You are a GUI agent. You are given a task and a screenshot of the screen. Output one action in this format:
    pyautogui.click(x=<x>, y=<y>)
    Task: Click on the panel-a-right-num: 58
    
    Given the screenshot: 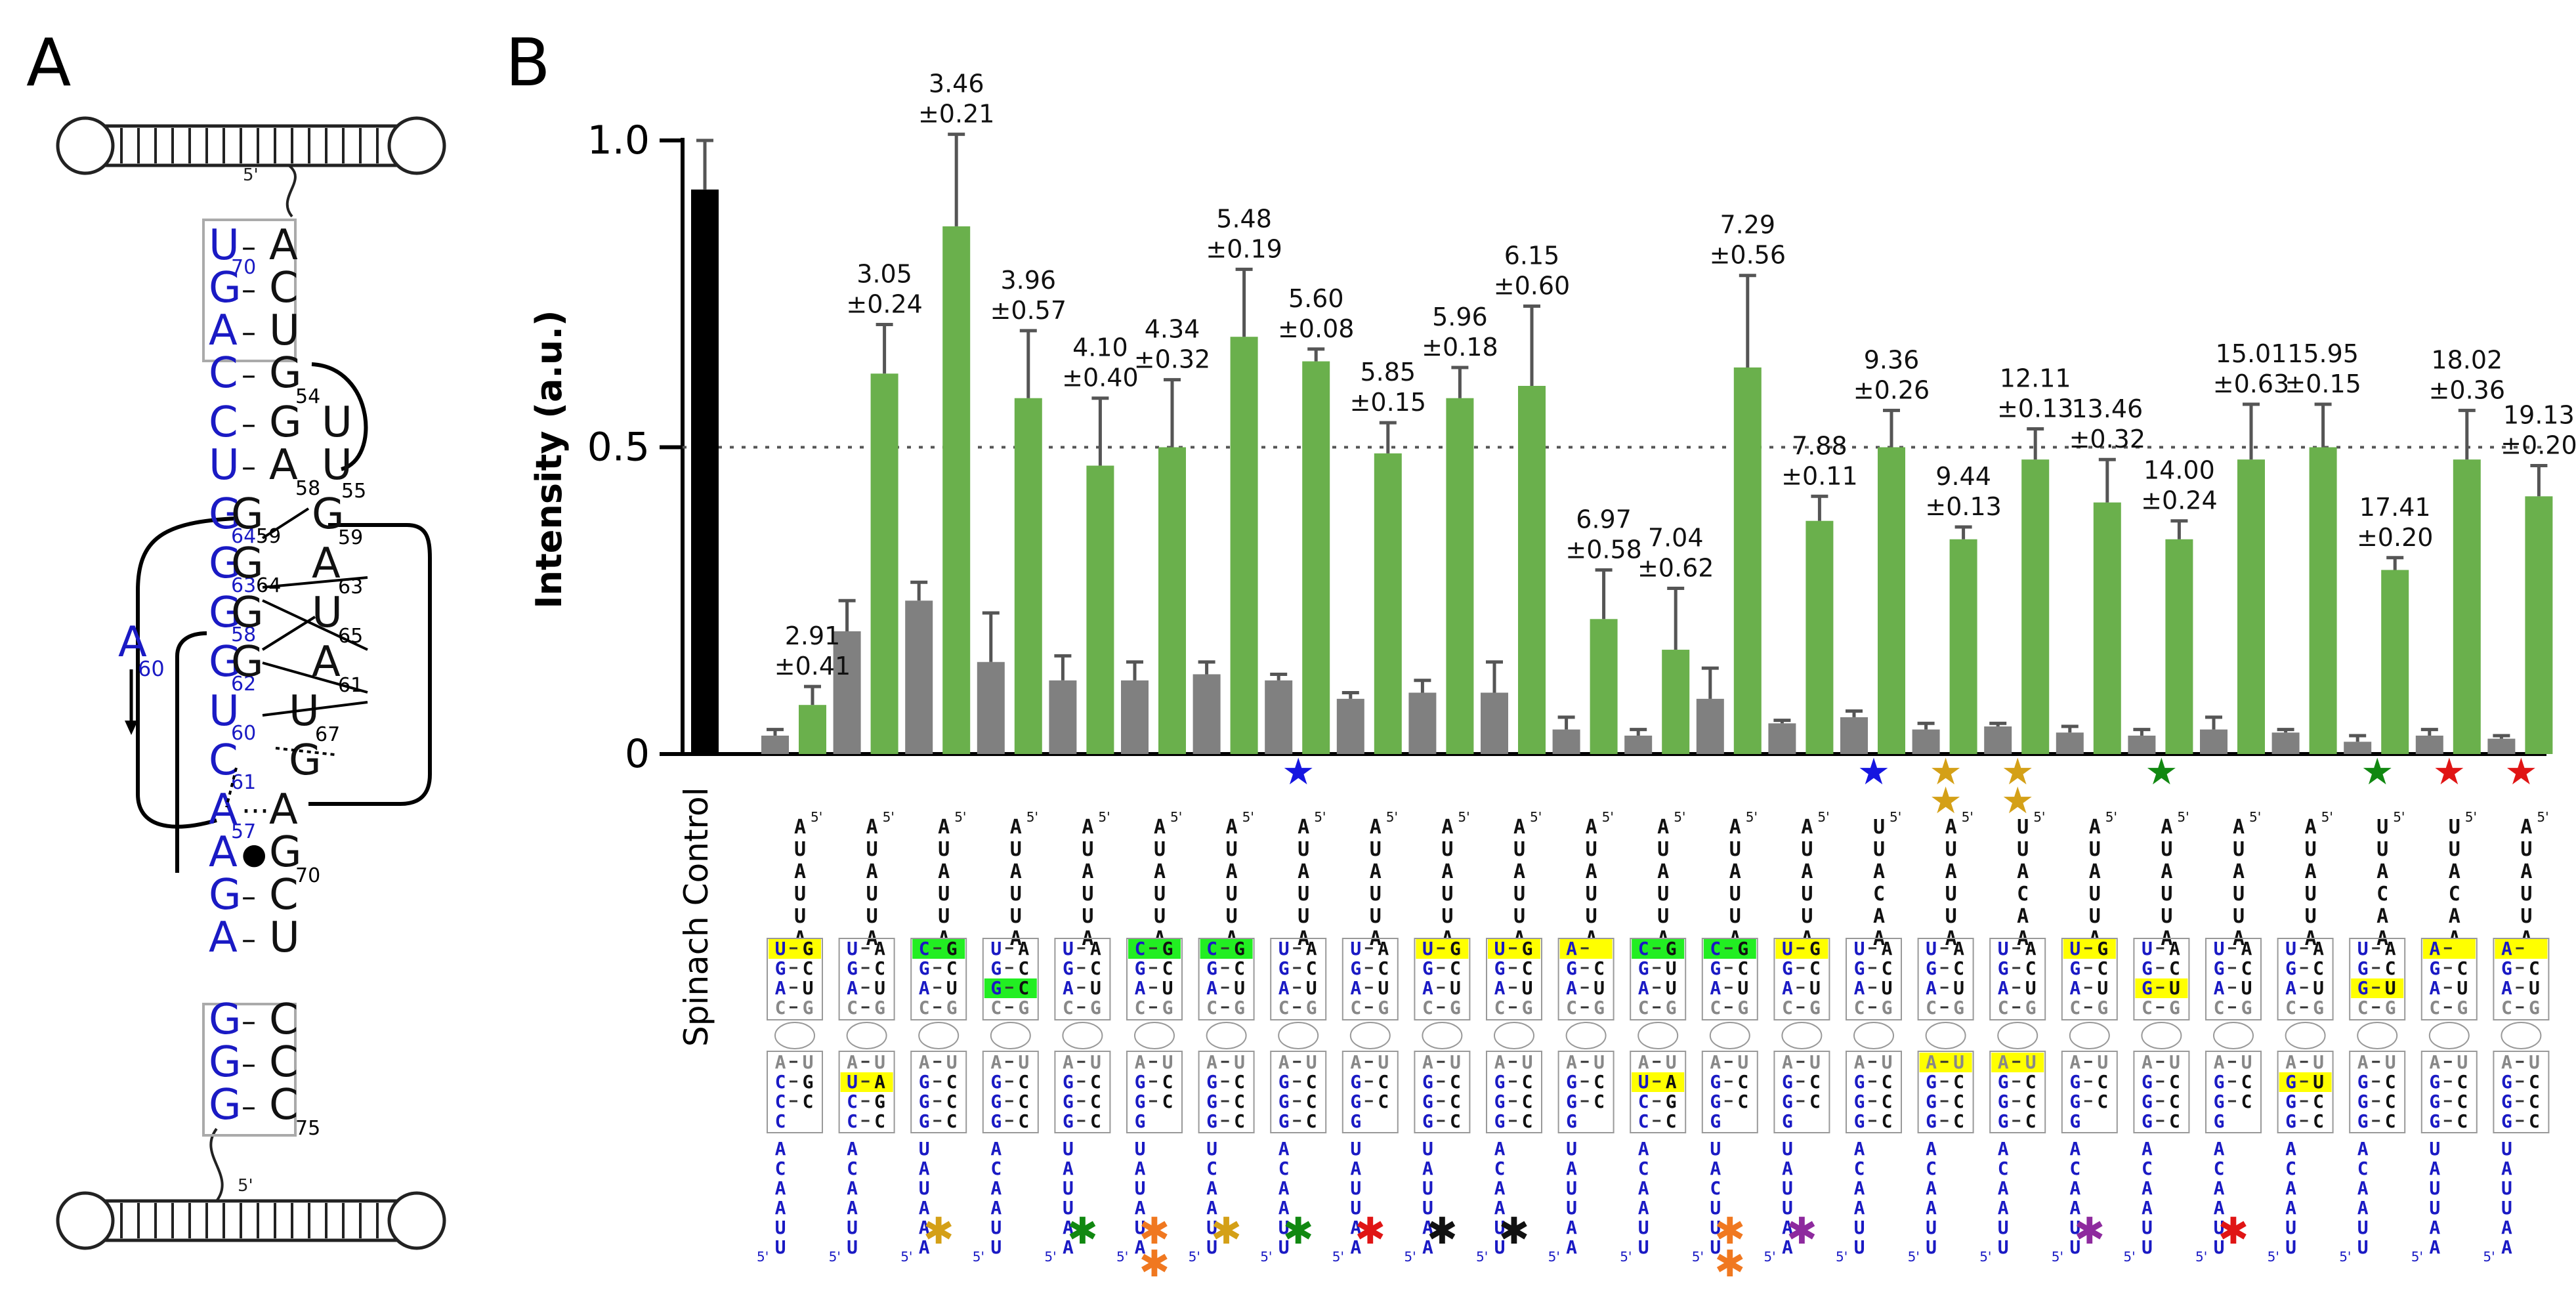 What is the action you would take?
    pyautogui.click(x=307, y=488)
    